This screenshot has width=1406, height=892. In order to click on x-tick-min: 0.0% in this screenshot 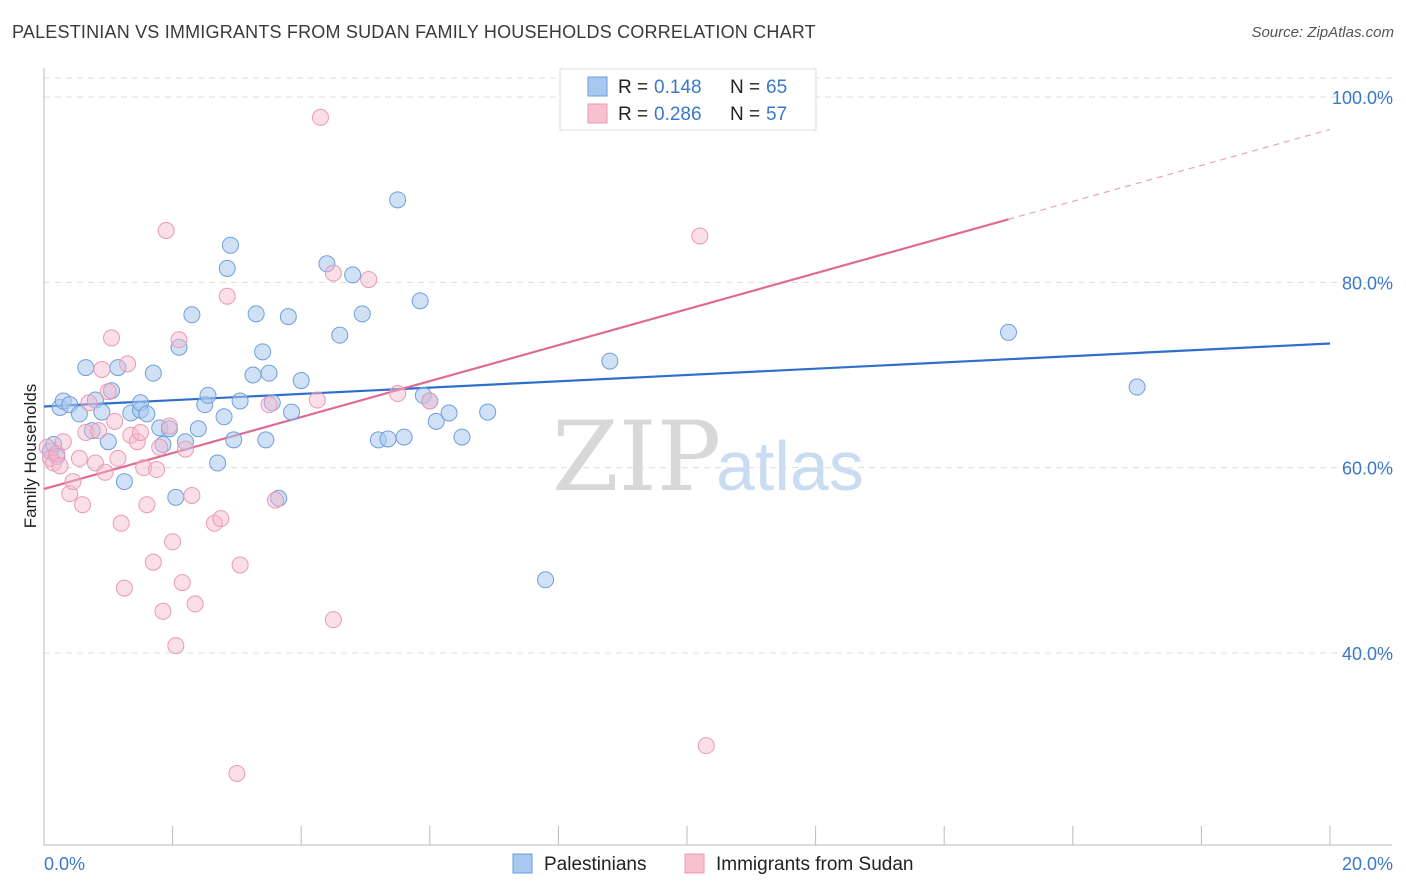, I will do `click(64, 864)`.